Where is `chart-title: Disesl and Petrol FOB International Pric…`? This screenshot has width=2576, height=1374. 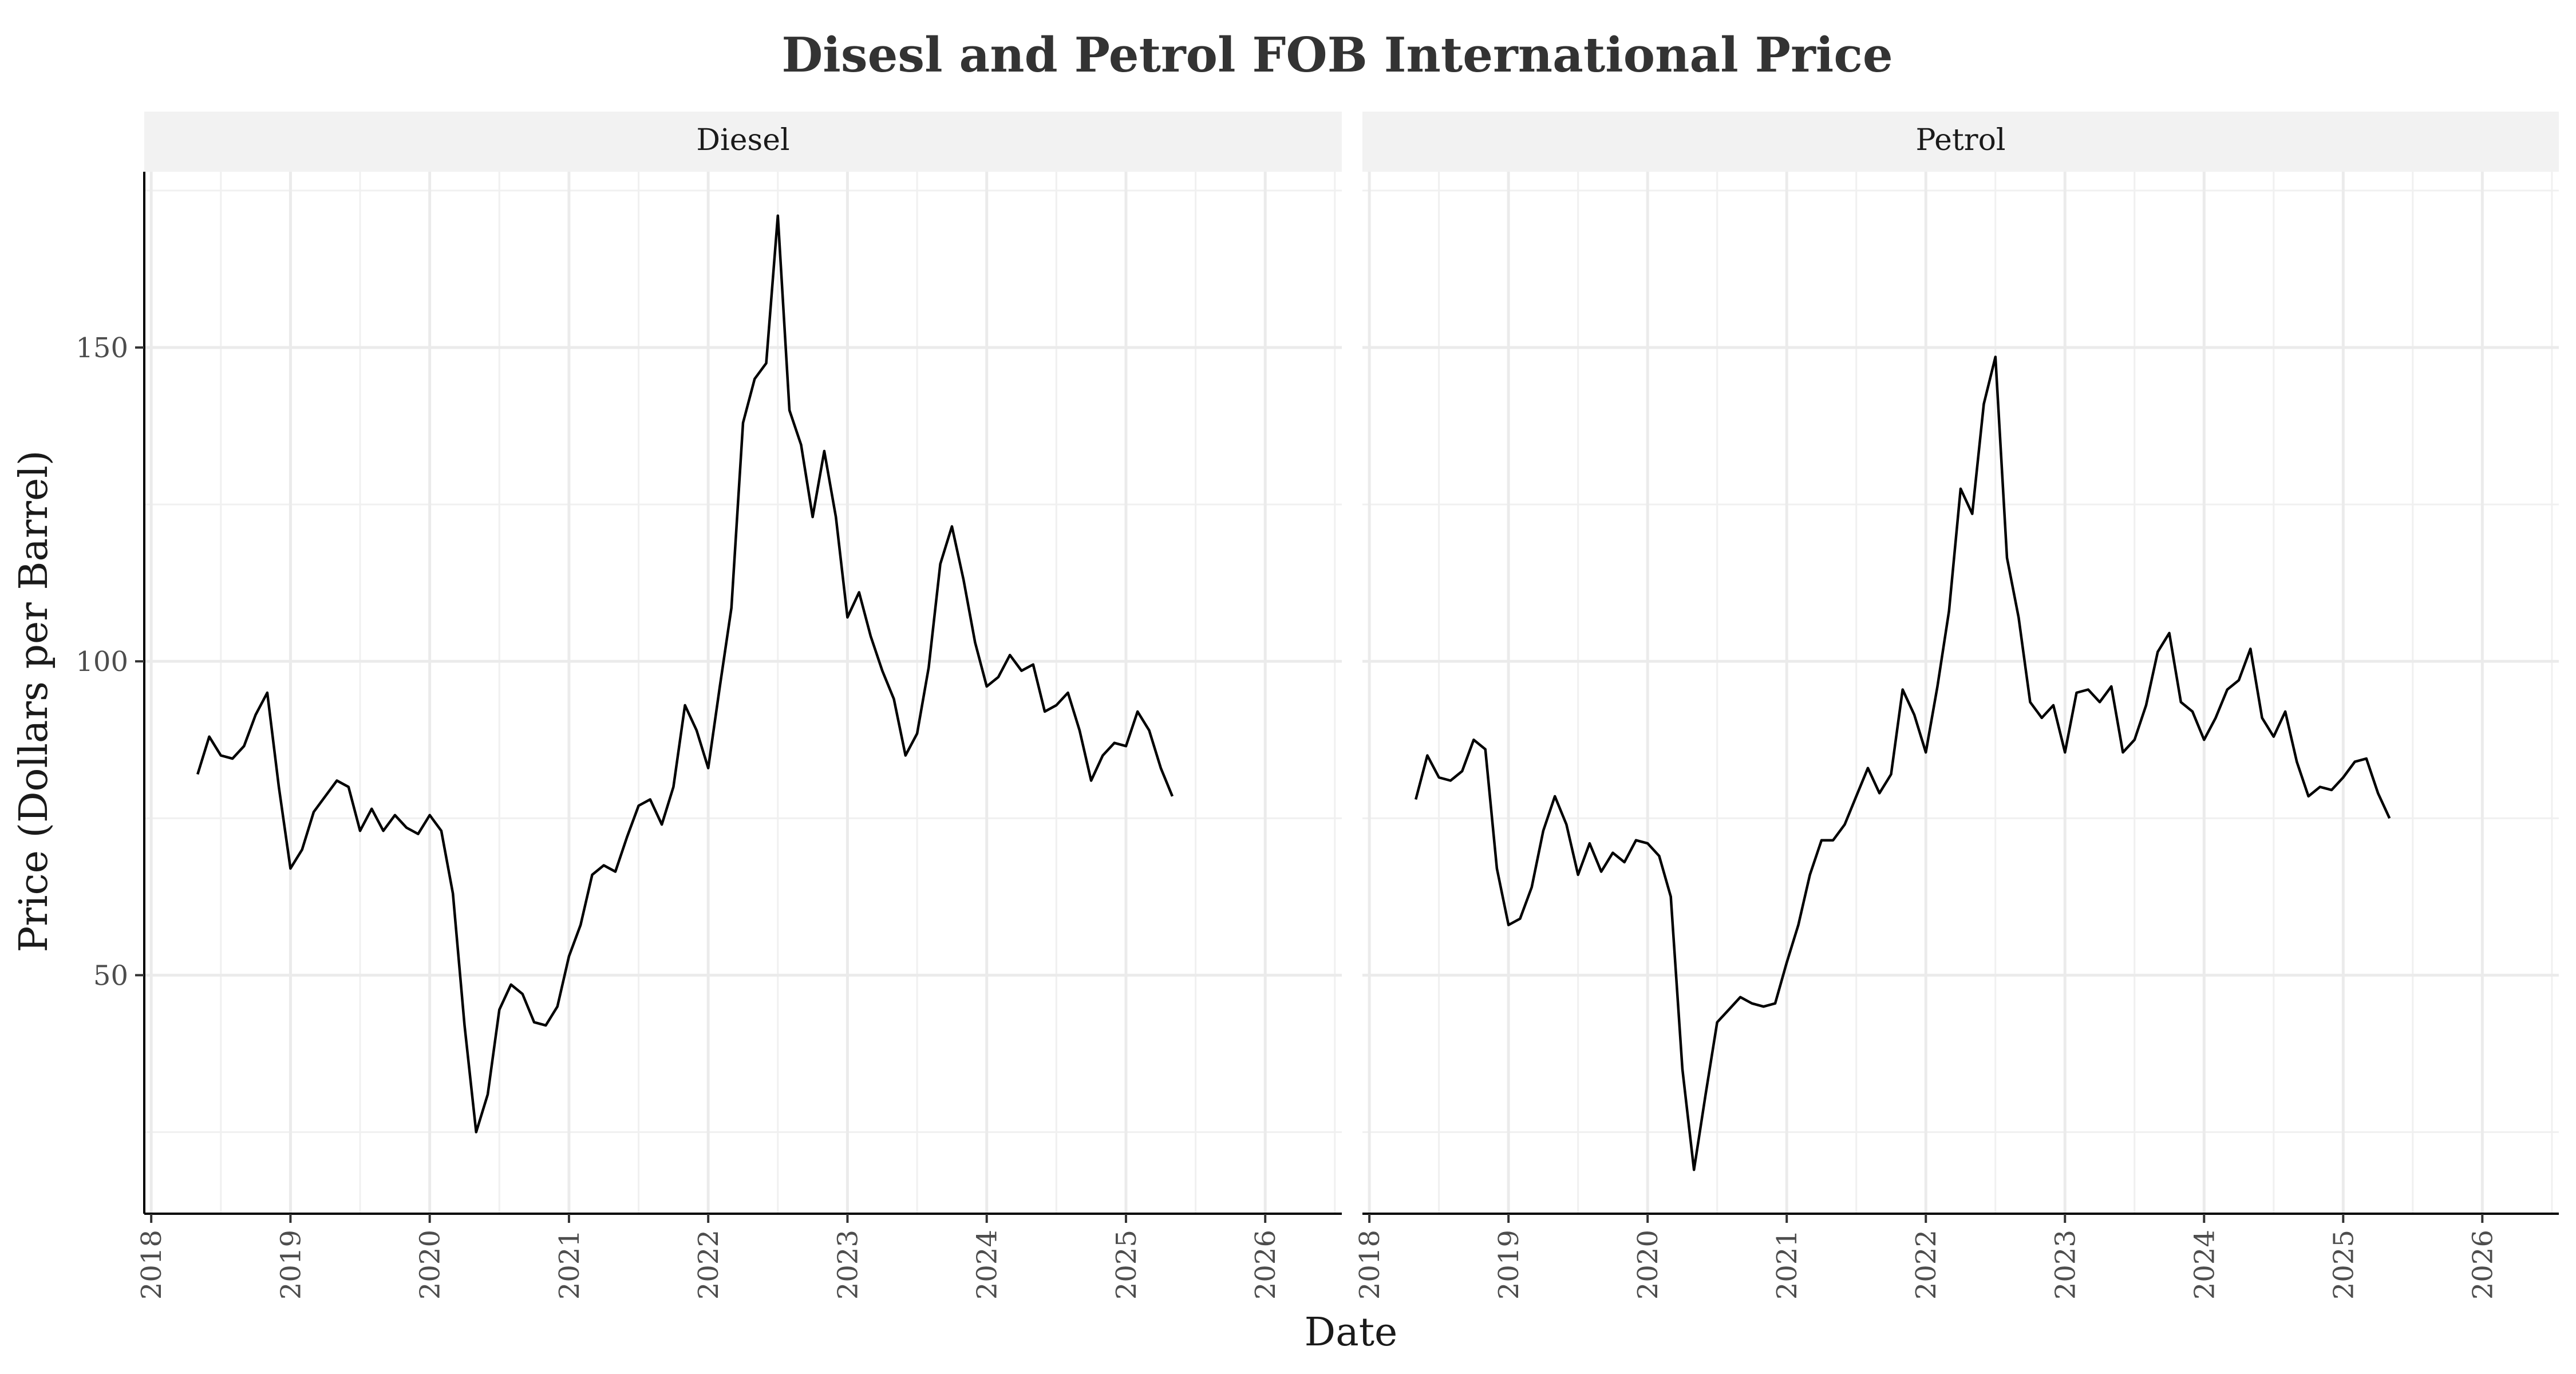
chart-title: Disesl and Petrol FOB International Pric… is located at coordinates (1337, 55).